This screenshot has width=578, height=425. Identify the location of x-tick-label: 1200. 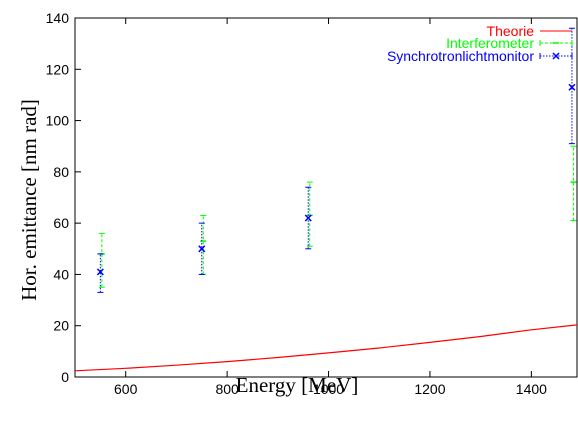
(429, 389).